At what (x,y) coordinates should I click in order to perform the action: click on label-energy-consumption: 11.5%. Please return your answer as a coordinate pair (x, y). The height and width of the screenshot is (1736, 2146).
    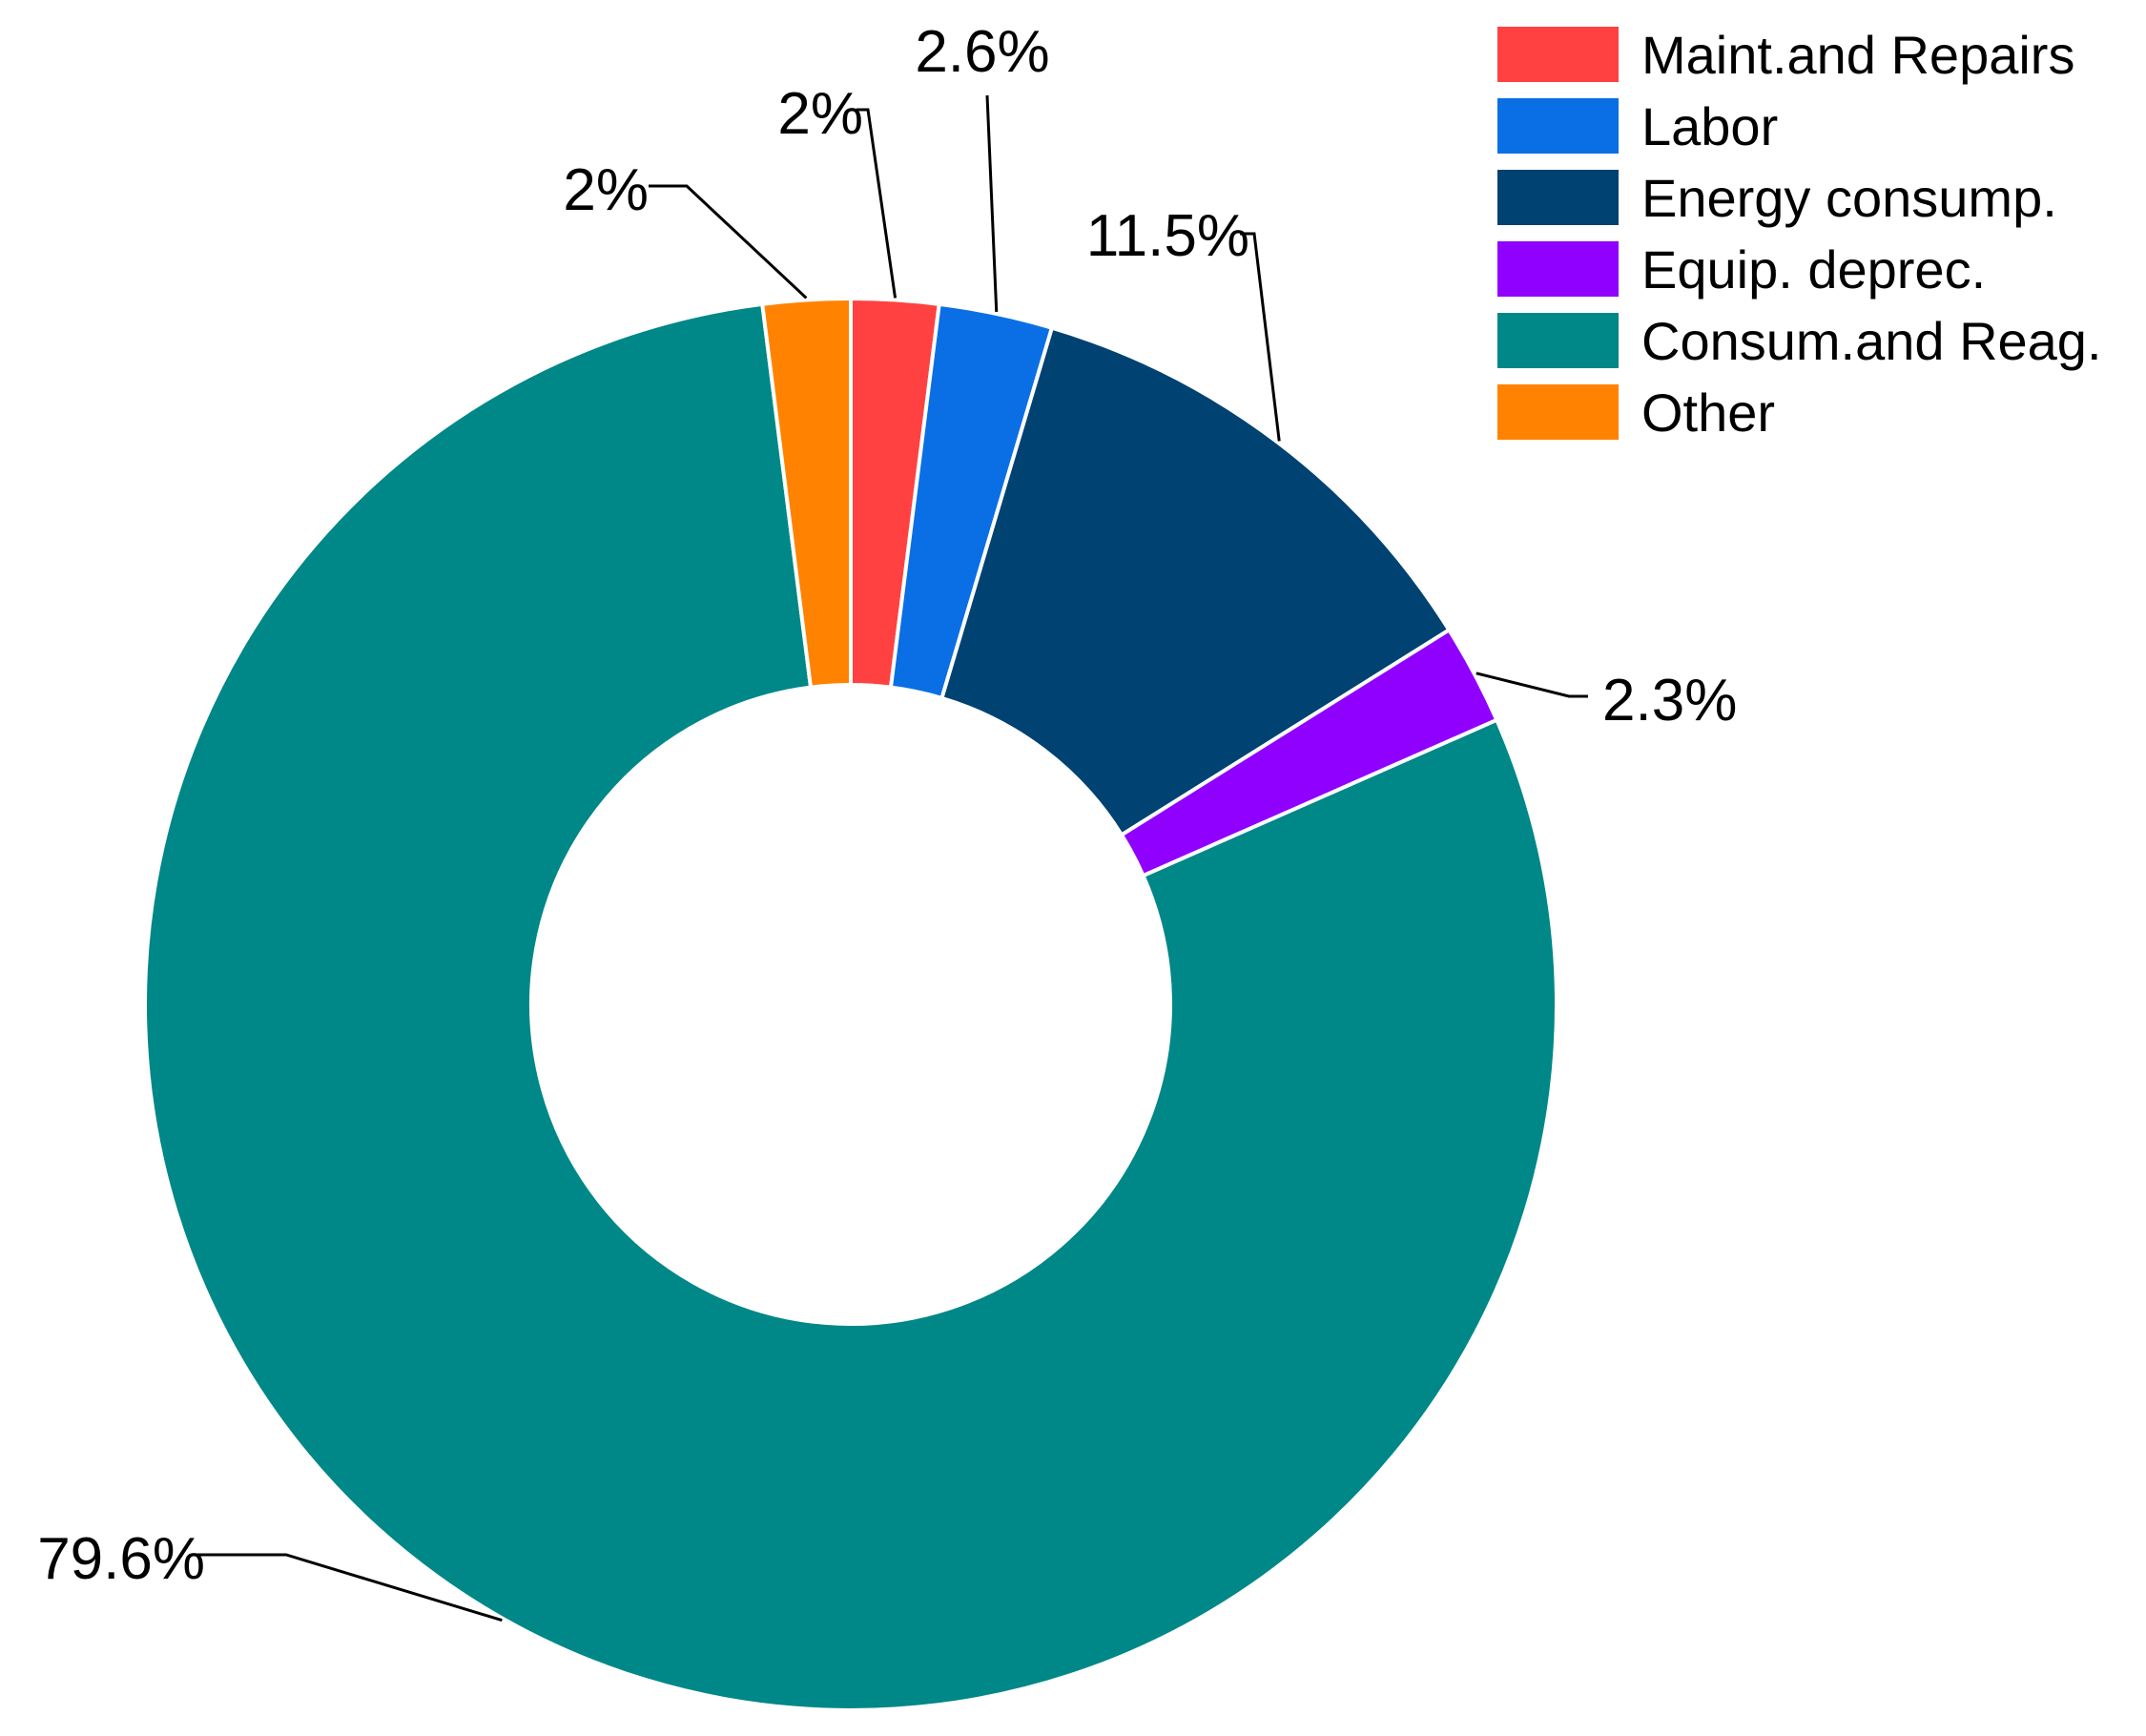
    Looking at the image, I should click on (1167, 236).